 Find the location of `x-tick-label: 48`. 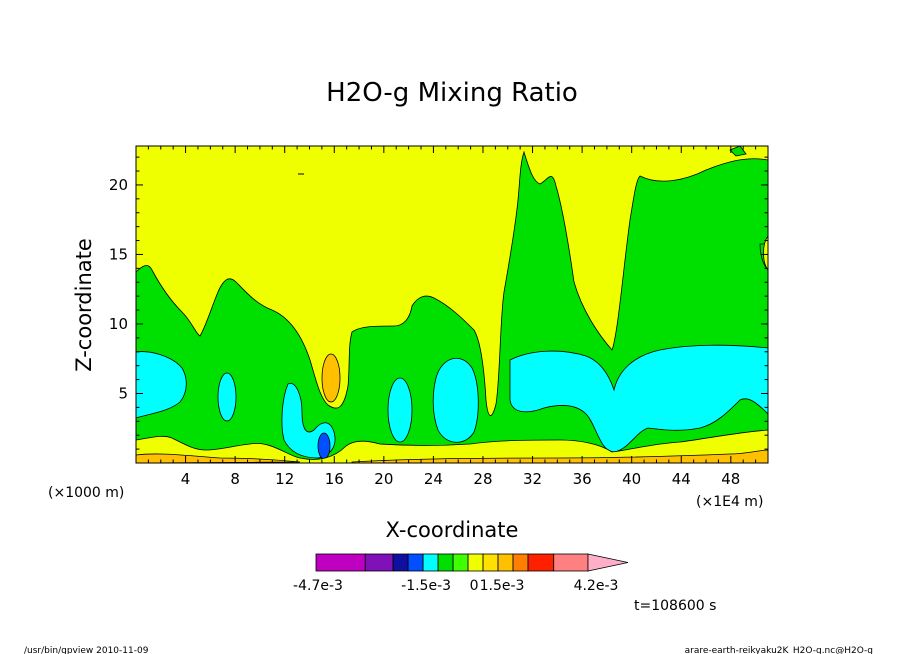

x-tick-label: 48 is located at coordinates (730, 479).